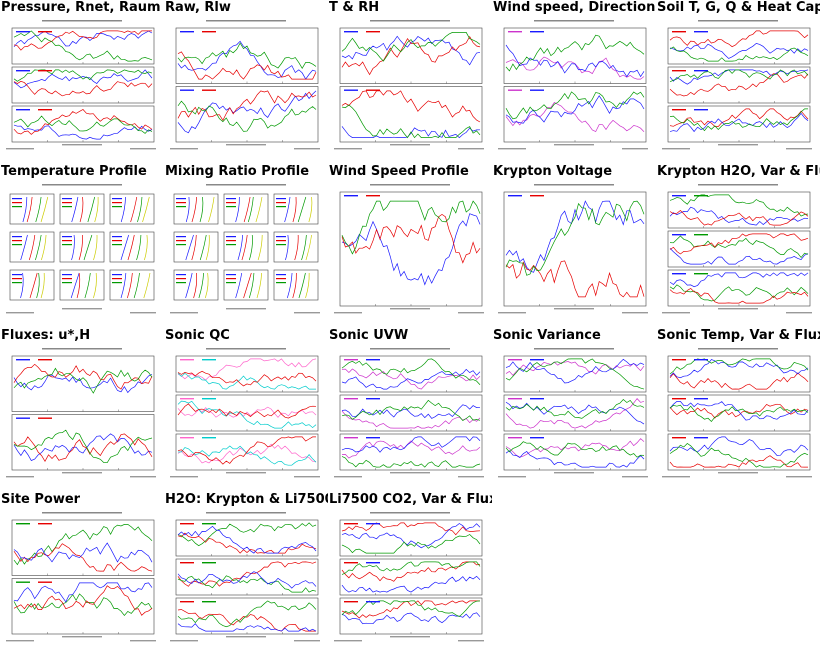 This screenshot has height=656, width=820. Describe the element at coordinates (410, 499) in the screenshot. I see `plot-title: Li7500 CO2, Var & Flux` at that location.